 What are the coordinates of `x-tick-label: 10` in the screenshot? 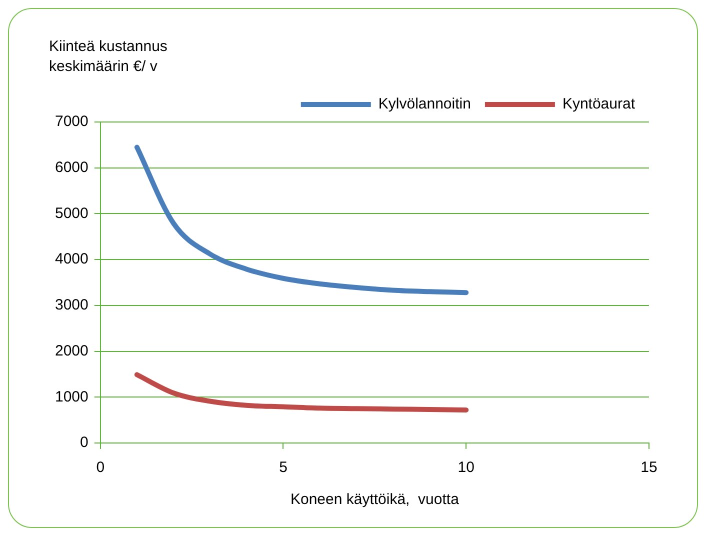 It's located at (466, 467).